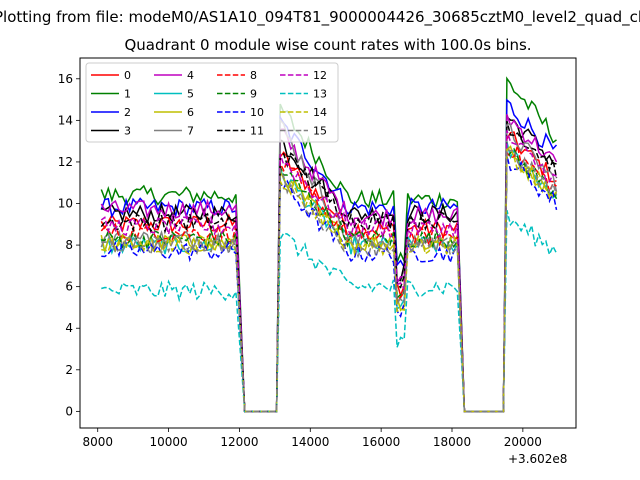  What do you see at coordinates (190, 75) in the screenshot?
I see `legend-label-4: 4` at bounding box center [190, 75].